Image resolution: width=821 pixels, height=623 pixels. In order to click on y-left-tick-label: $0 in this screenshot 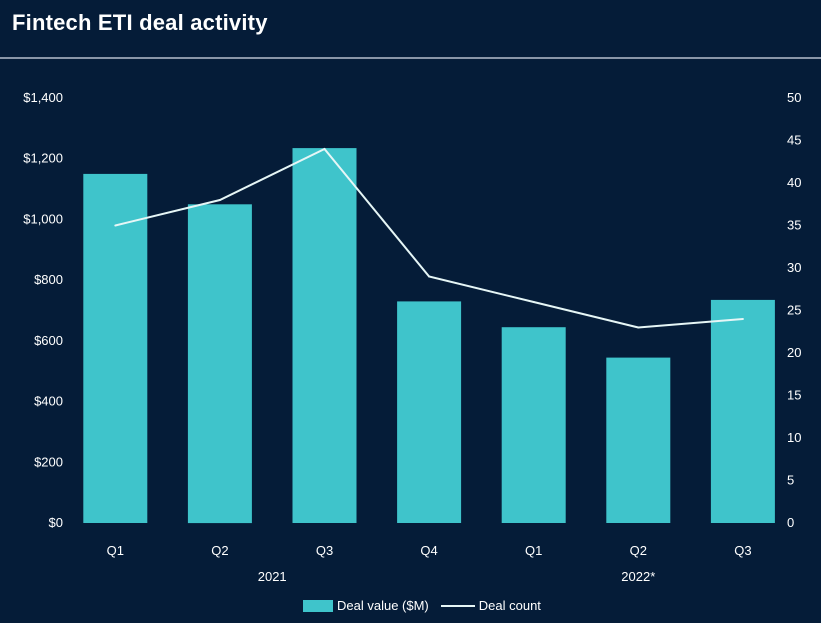, I will do `click(56, 522)`.